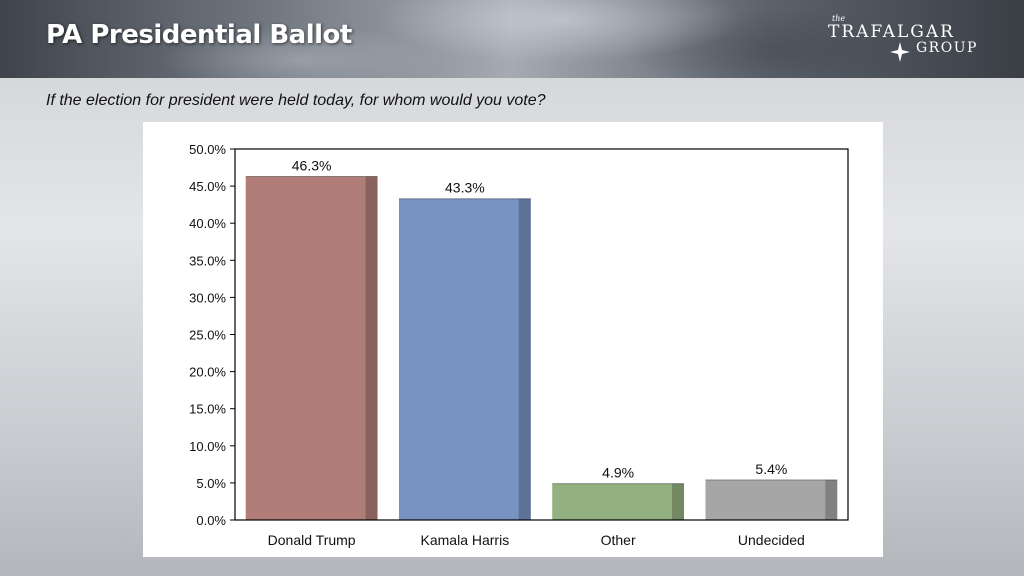 The width and height of the screenshot is (1024, 576). What do you see at coordinates (312, 540) in the screenshot?
I see `x-category-label: Donald Trump` at bounding box center [312, 540].